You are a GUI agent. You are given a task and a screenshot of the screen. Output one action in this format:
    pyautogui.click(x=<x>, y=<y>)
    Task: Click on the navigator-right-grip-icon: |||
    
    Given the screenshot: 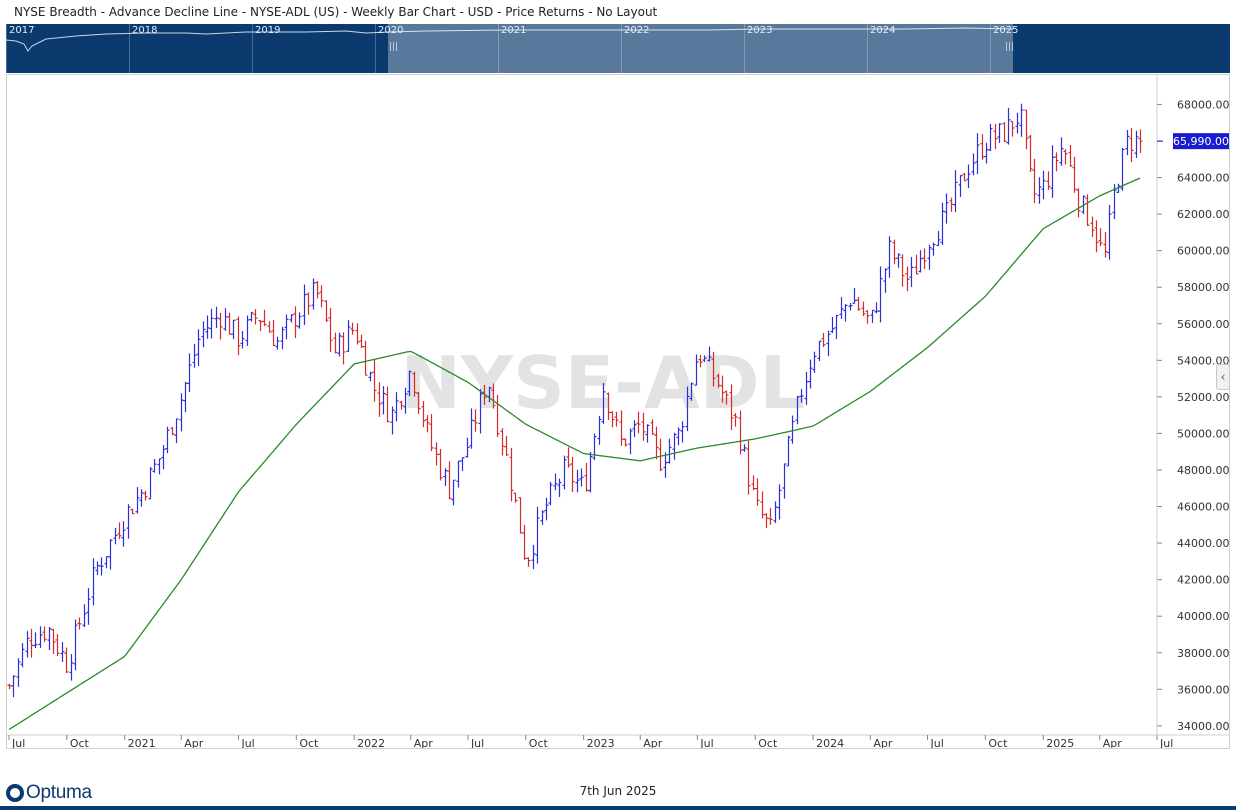 What is the action you would take?
    pyautogui.click(x=1010, y=47)
    